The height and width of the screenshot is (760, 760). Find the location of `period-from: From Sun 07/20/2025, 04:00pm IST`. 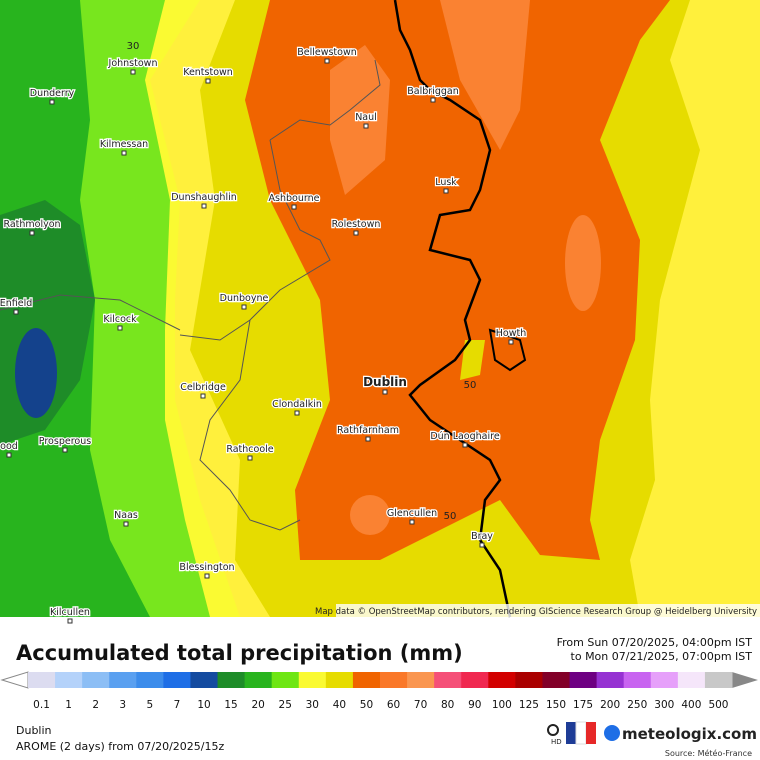

period-from: From Sun 07/20/2025, 04:00pm IST is located at coordinates (655, 642).